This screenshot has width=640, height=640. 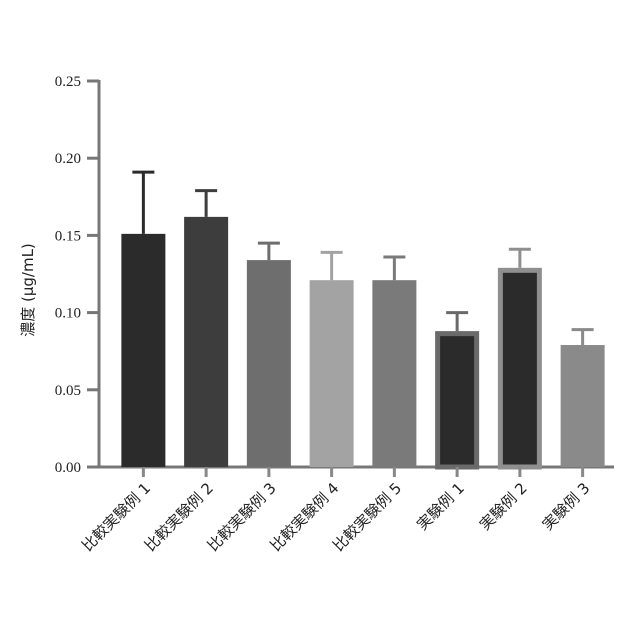 I want to click on y-axis-title: 濃度 (μg/mL), so click(x=28, y=290).